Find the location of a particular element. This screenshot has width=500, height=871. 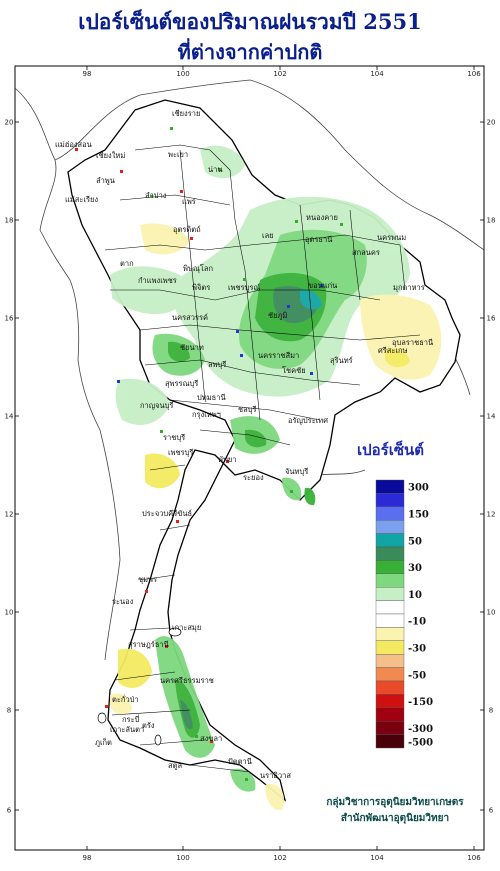

province-label: แพร่ is located at coordinates (189, 201).